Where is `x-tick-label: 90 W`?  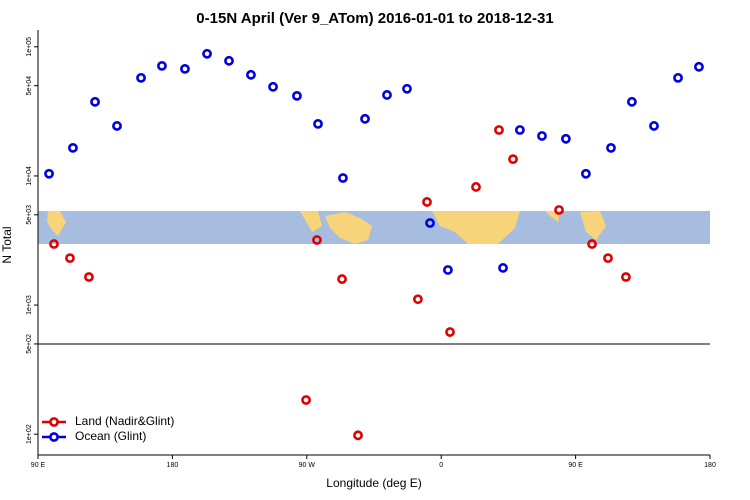 x-tick-label: 90 W is located at coordinates (307, 465).